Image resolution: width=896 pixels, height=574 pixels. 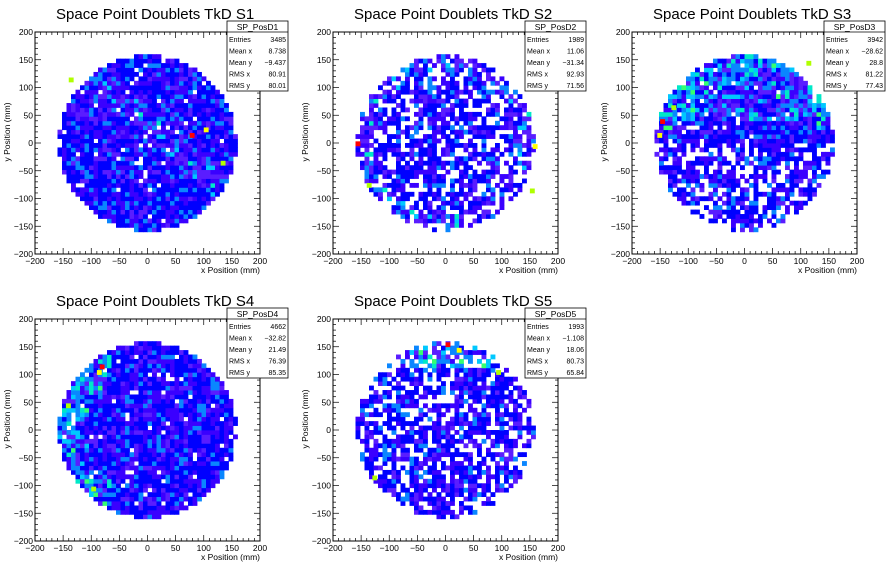 What do you see at coordinates (155, 14) in the screenshot?
I see `chart-title: Space Point Doublets TkD S1` at bounding box center [155, 14].